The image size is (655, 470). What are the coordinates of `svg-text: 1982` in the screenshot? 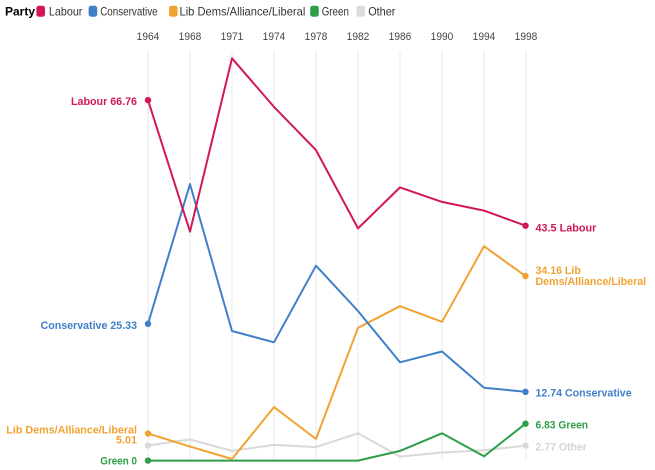 It's located at (358, 37).